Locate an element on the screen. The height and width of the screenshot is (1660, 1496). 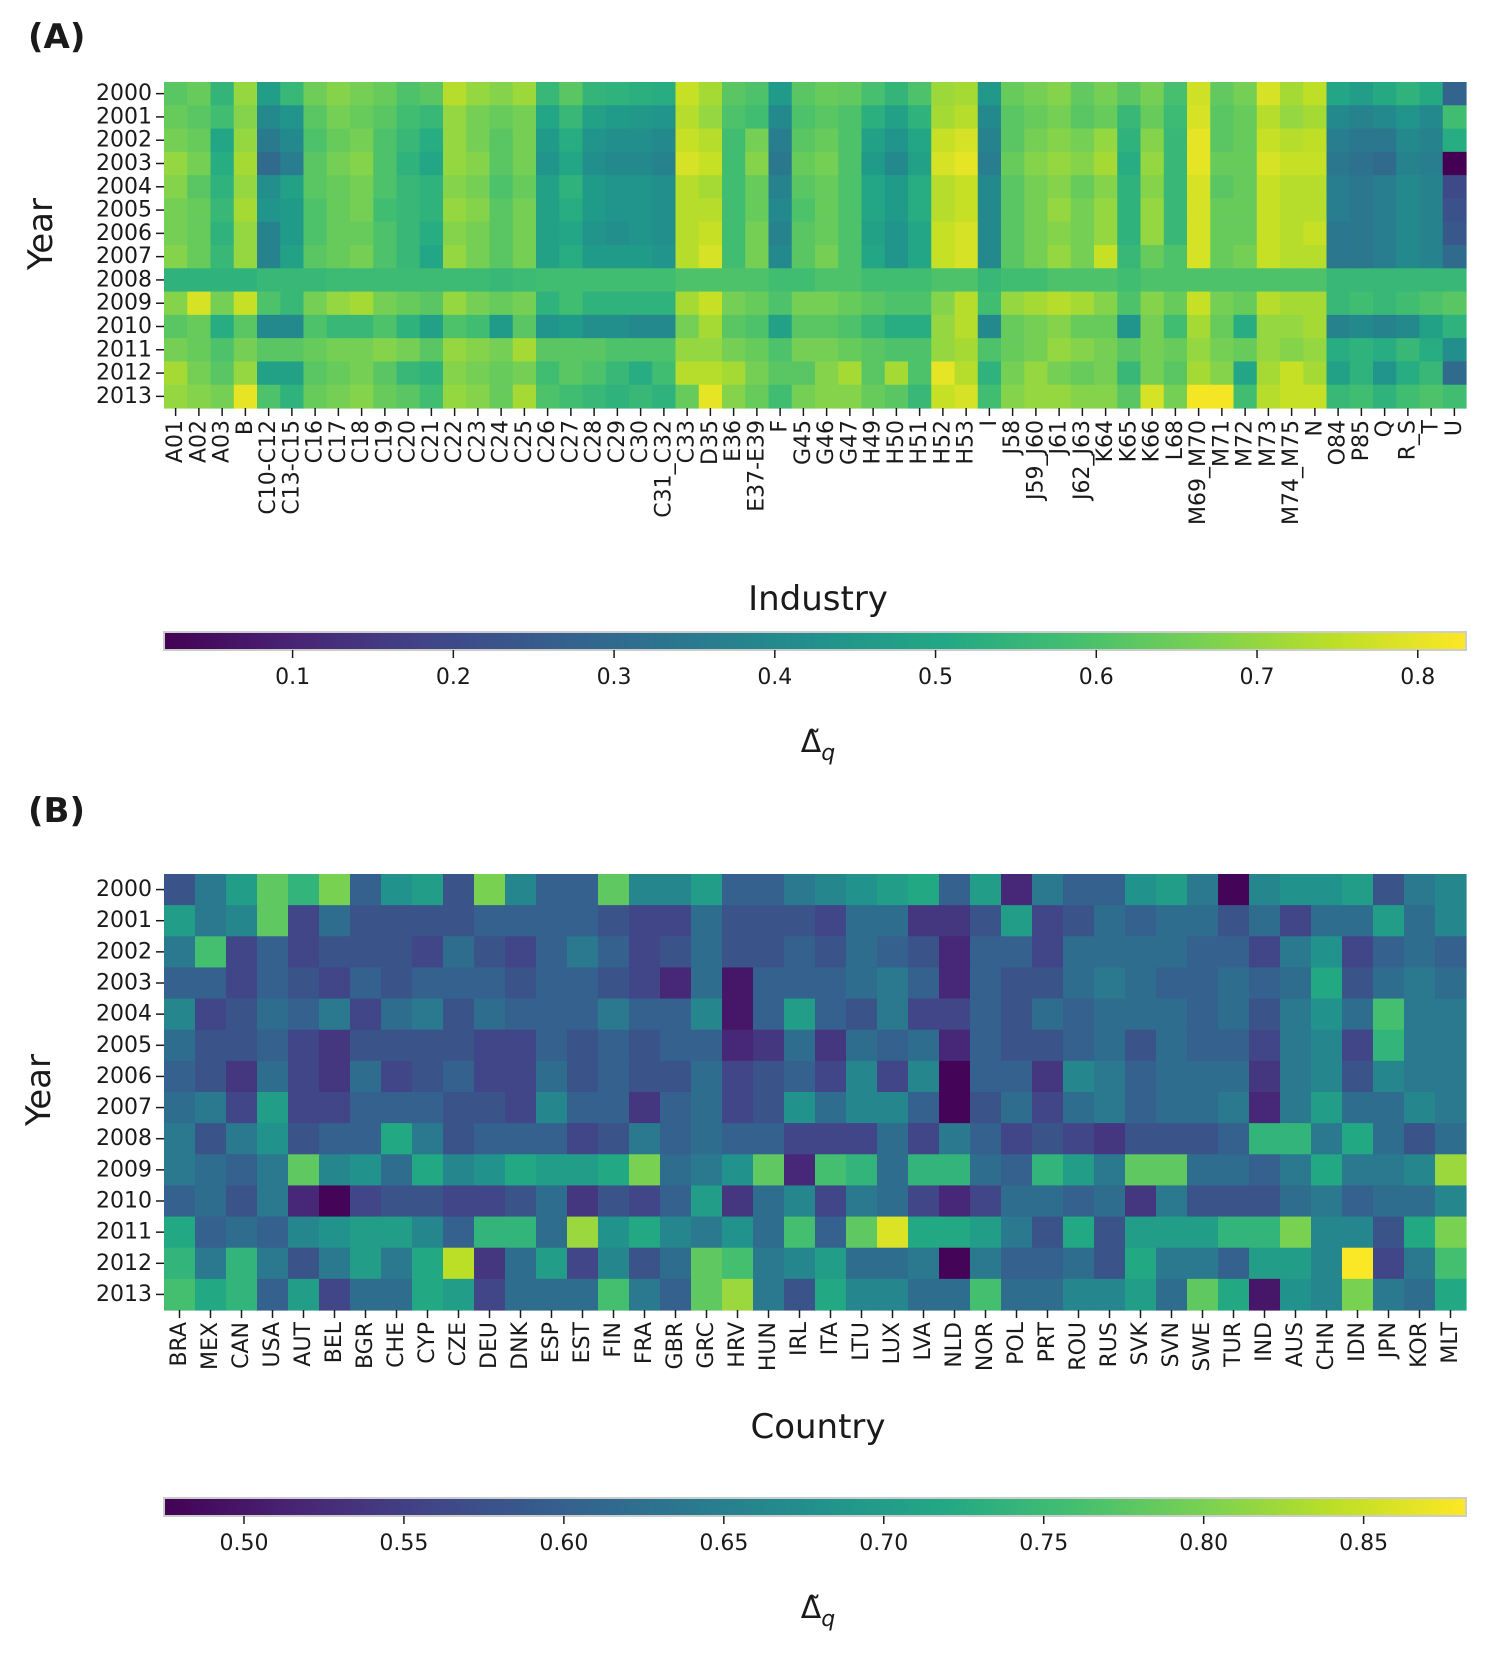
column-tick-label: RUS is located at coordinates (1109, 1344).